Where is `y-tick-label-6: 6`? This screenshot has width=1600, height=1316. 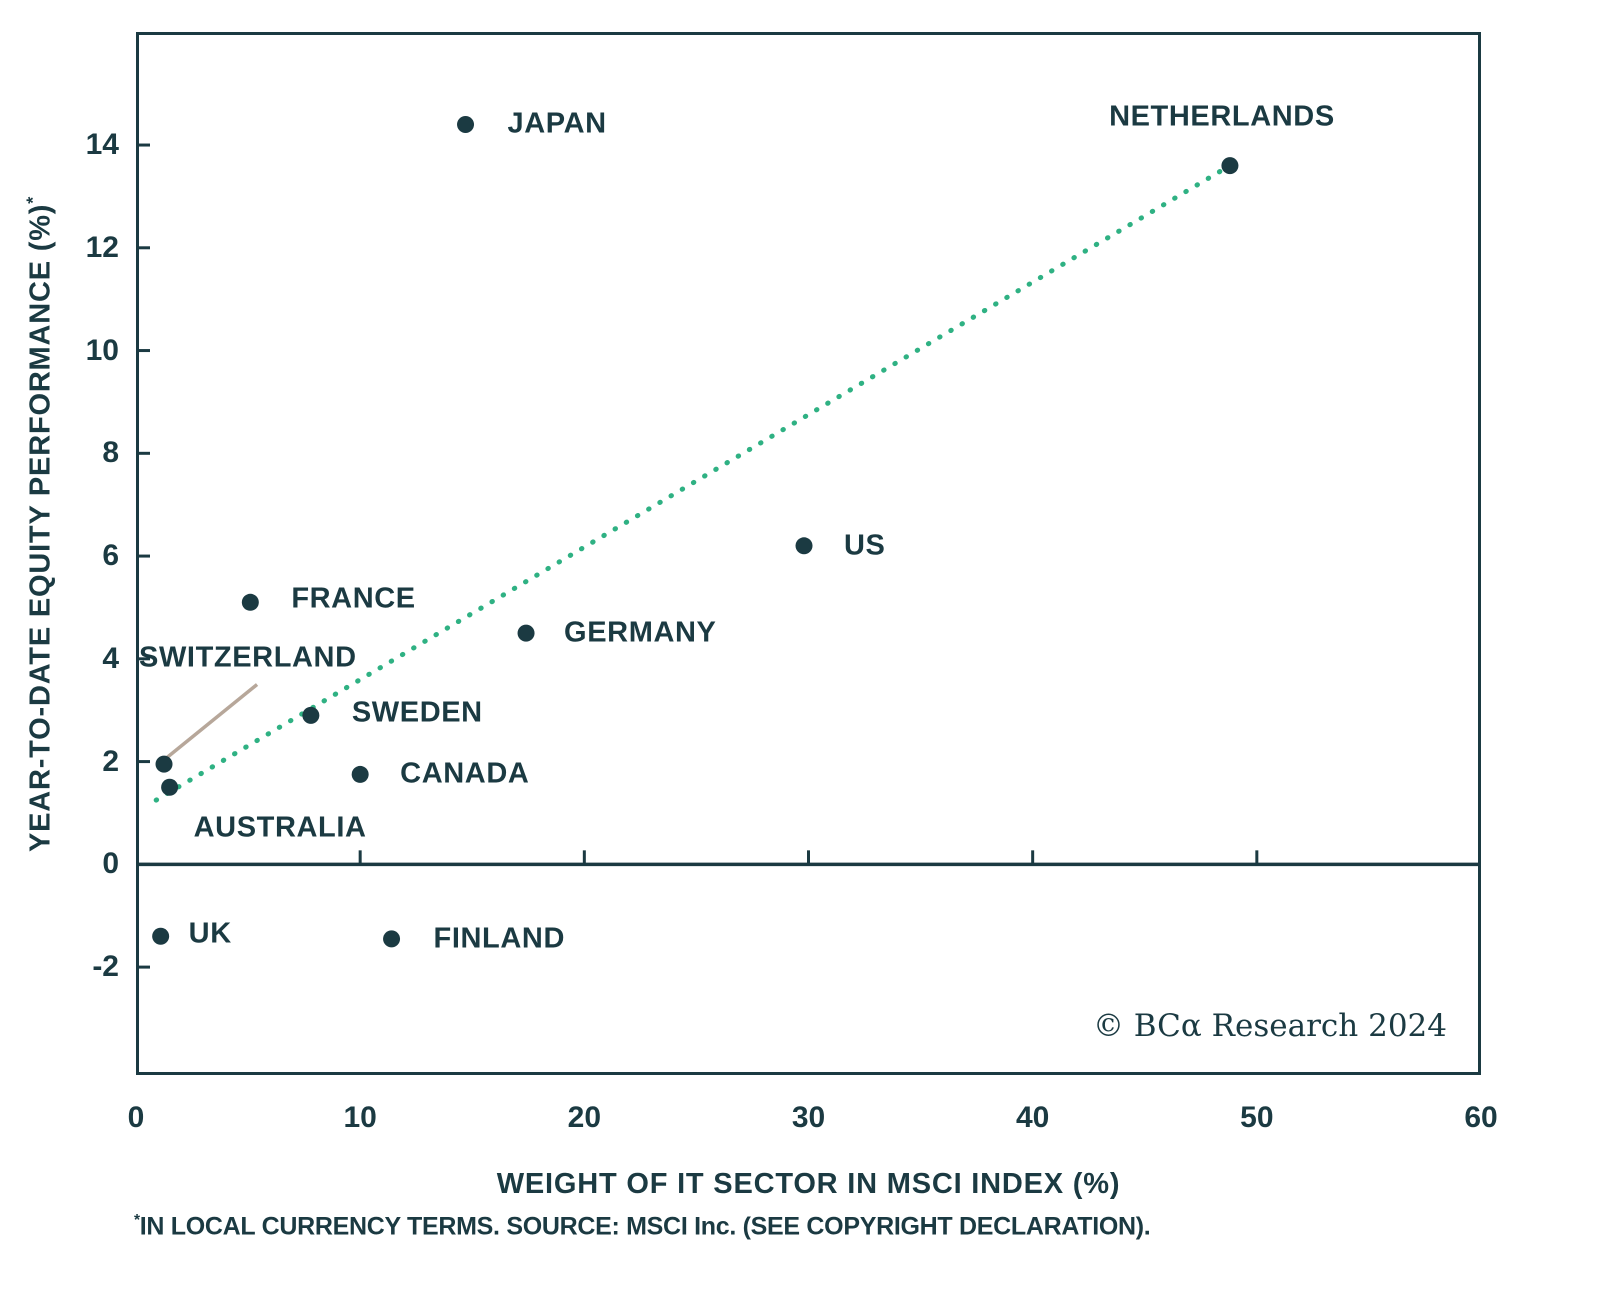 y-tick-label-6: 6 is located at coordinates (110, 556).